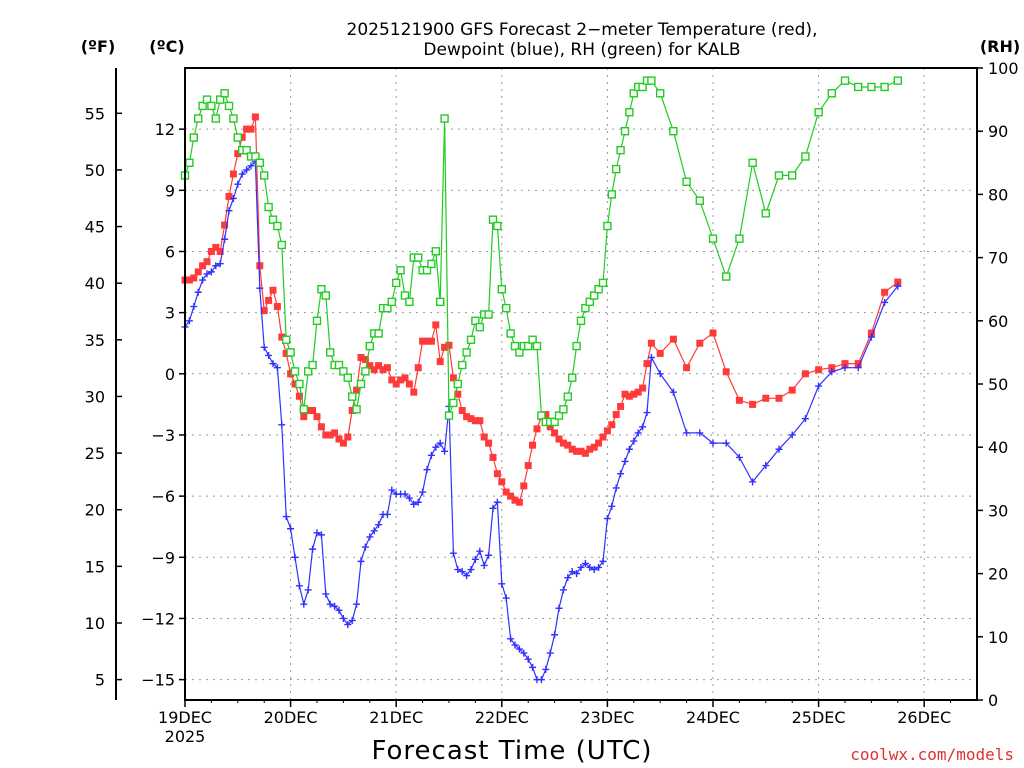 This screenshot has width=1024, height=768. What do you see at coordinates (95, 623) in the screenshot?
I see `fahrenheit-tick-label: 10` at bounding box center [95, 623].